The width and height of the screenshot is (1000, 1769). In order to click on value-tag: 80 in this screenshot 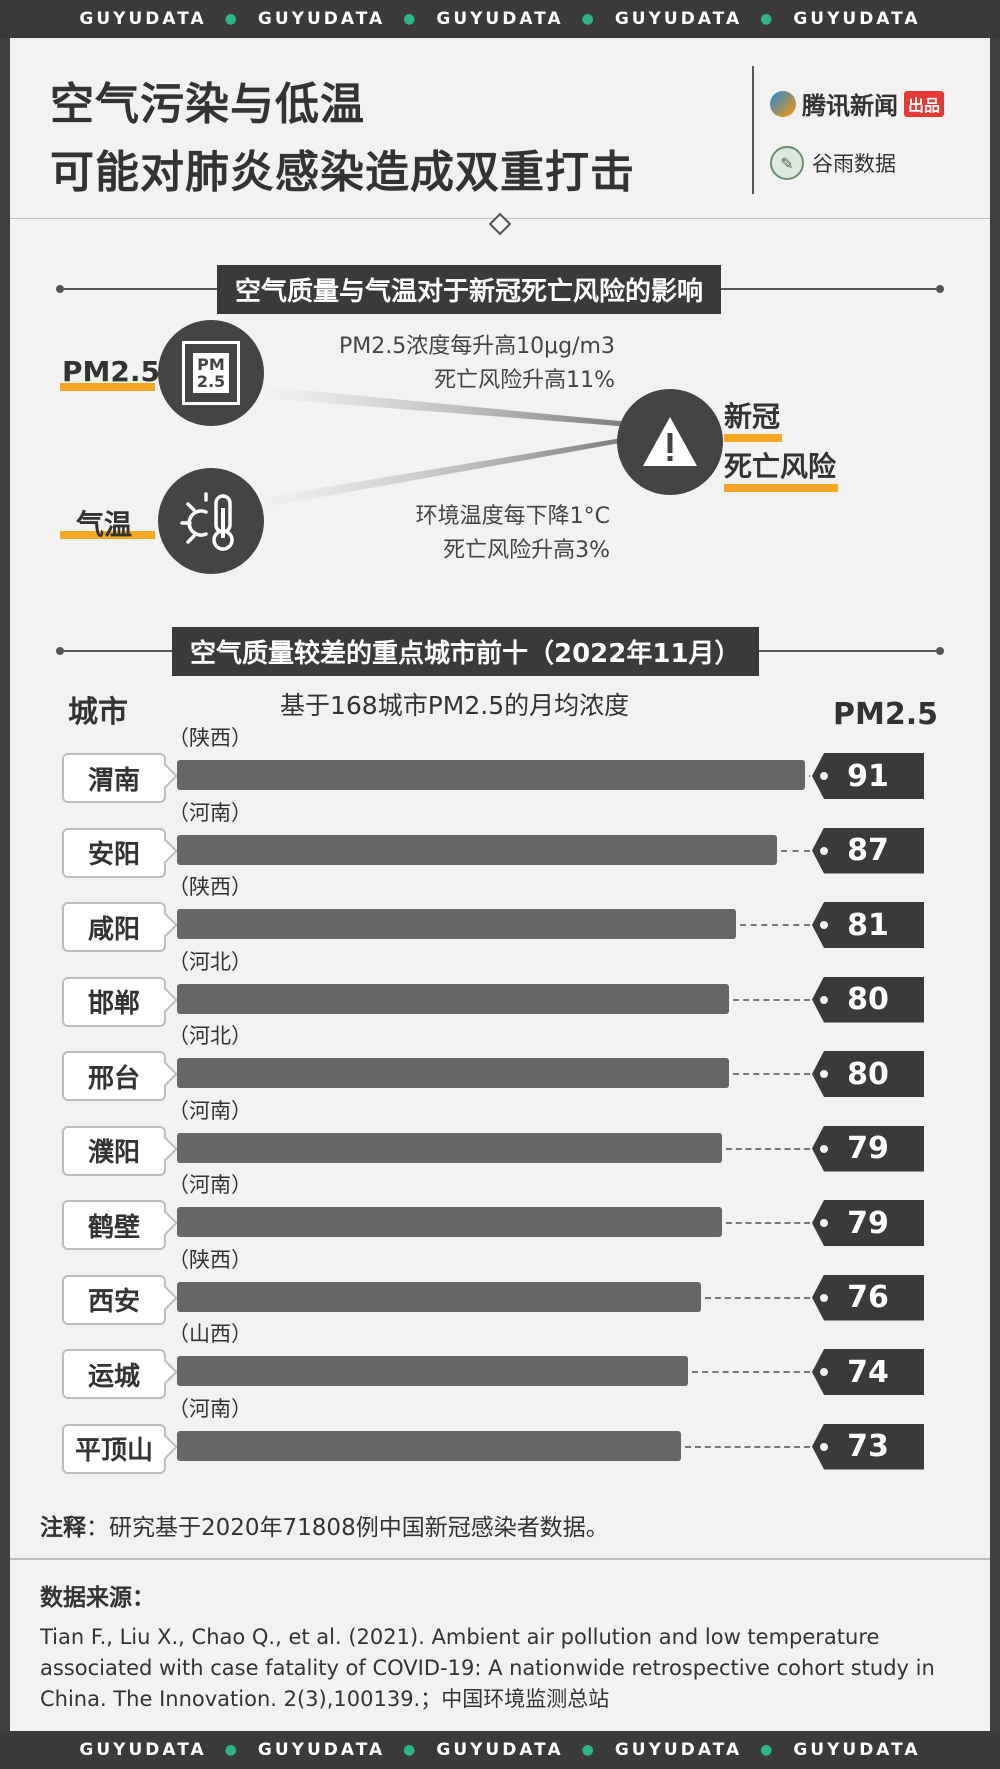, I will do `click(868, 1074)`.